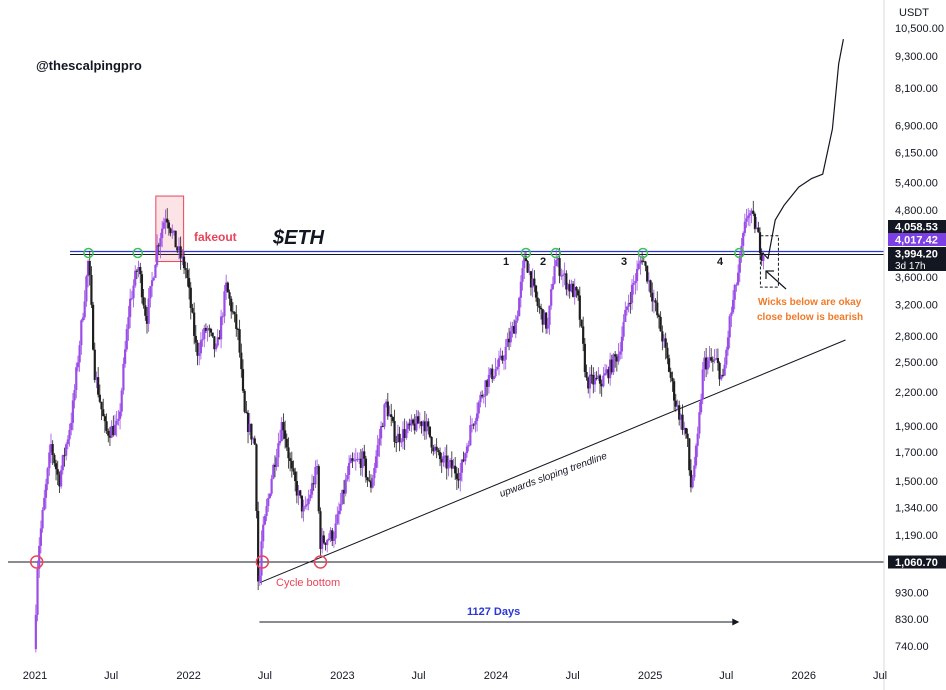 The width and height of the screenshot is (946, 690). Describe the element at coordinates (916, 393) in the screenshot. I see `y-tick-label: 2,200.00` at that location.